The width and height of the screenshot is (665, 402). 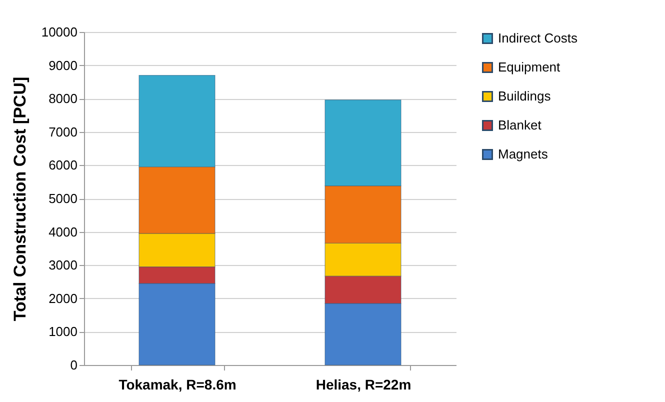 What do you see at coordinates (63, 98) in the screenshot?
I see `y-tick-label: 8000` at bounding box center [63, 98].